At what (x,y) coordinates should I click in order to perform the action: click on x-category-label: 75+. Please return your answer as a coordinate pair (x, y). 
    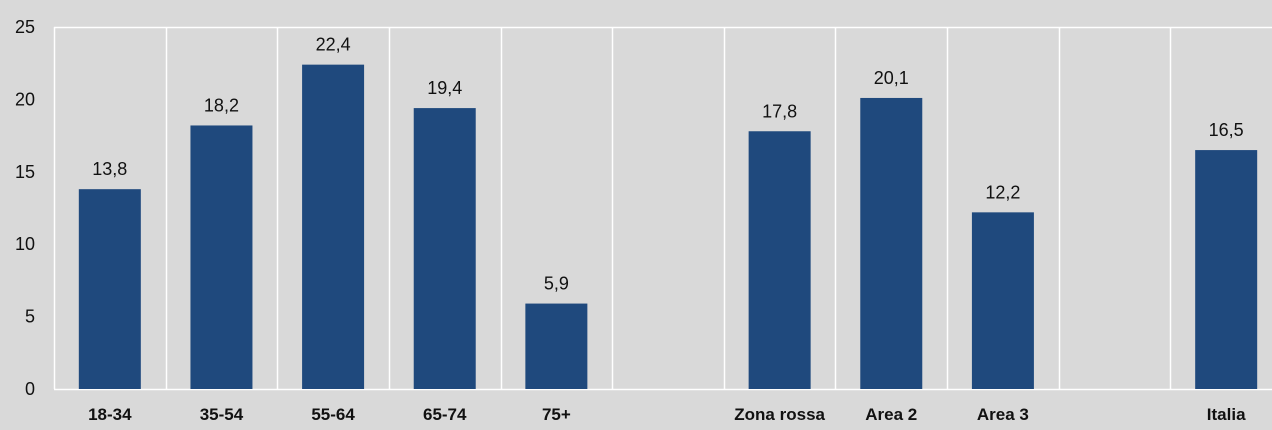
    Looking at the image, I should click on (556, 414).